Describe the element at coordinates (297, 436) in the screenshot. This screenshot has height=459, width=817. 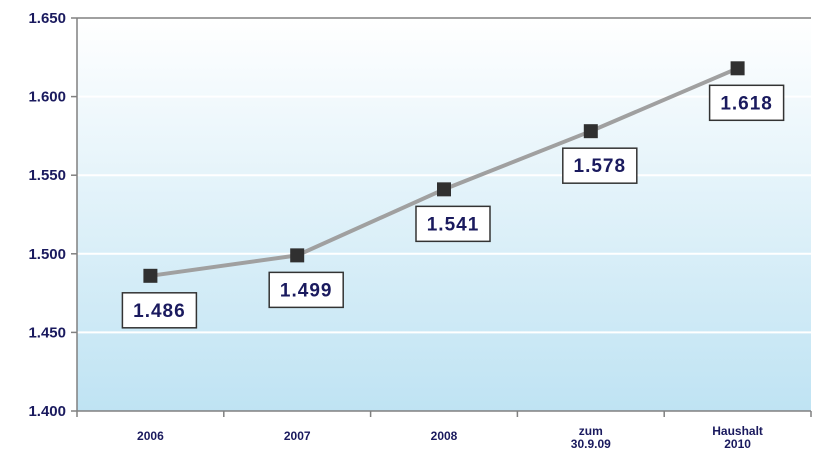
I see `x-tick-label: 2007` at that location.